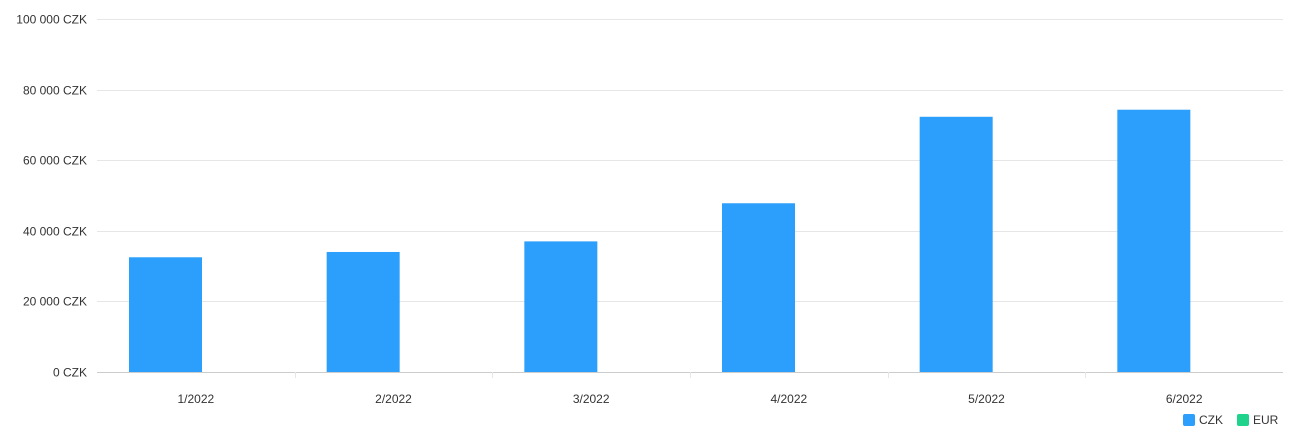  I want to click on x-tick-label: 5/2022, so click(986, 399).